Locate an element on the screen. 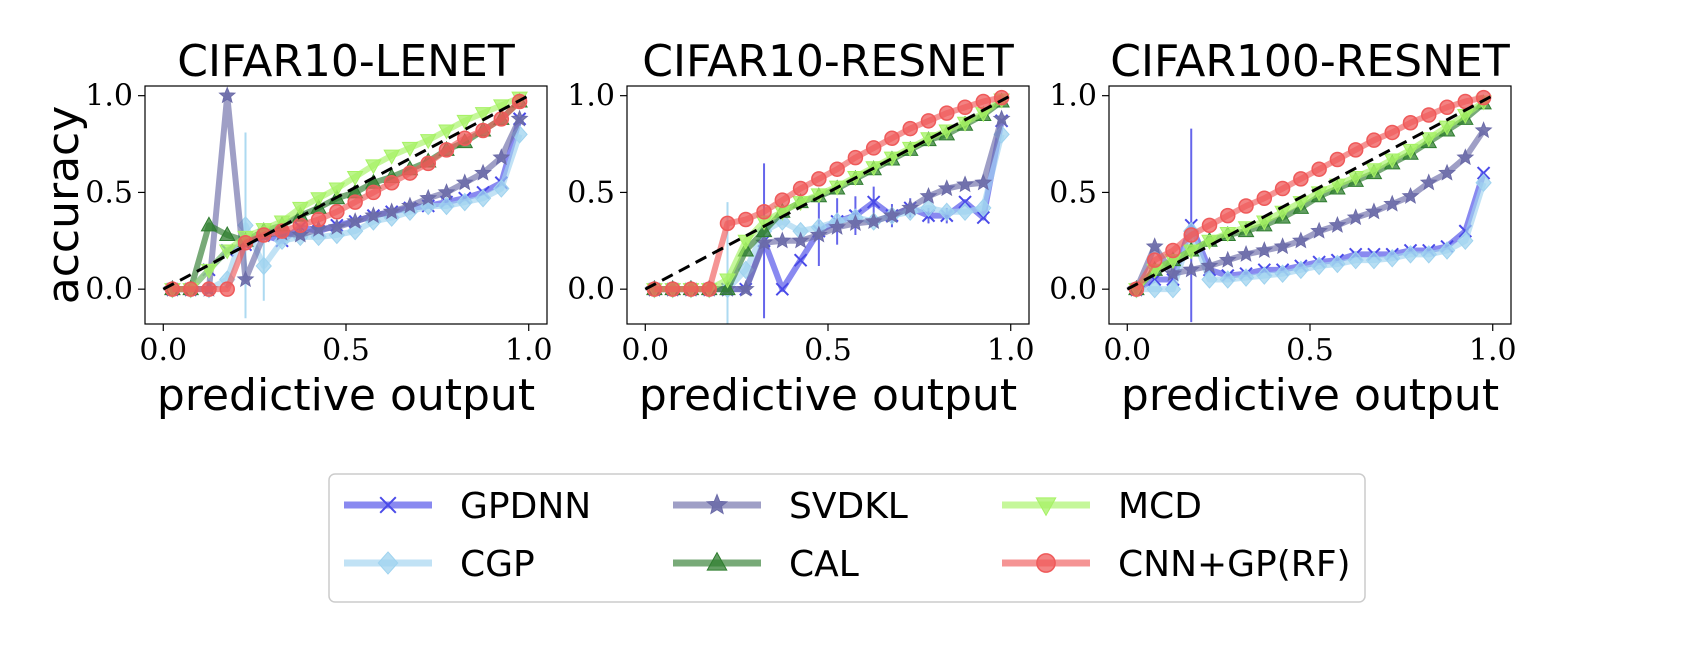 This screenshot has height=646, width=1692. legend-box is located at coordinates (847, 538).